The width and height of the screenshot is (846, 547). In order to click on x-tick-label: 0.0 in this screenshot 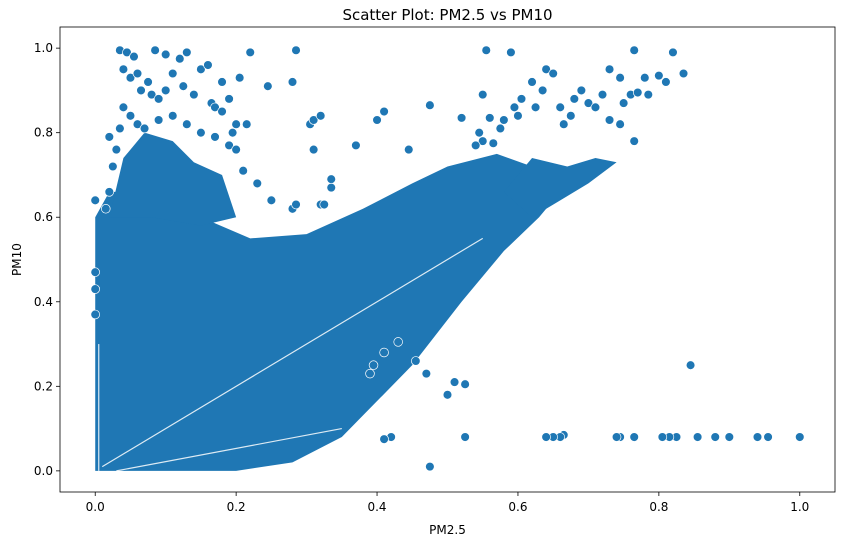, I will do `click(95, 507)`.